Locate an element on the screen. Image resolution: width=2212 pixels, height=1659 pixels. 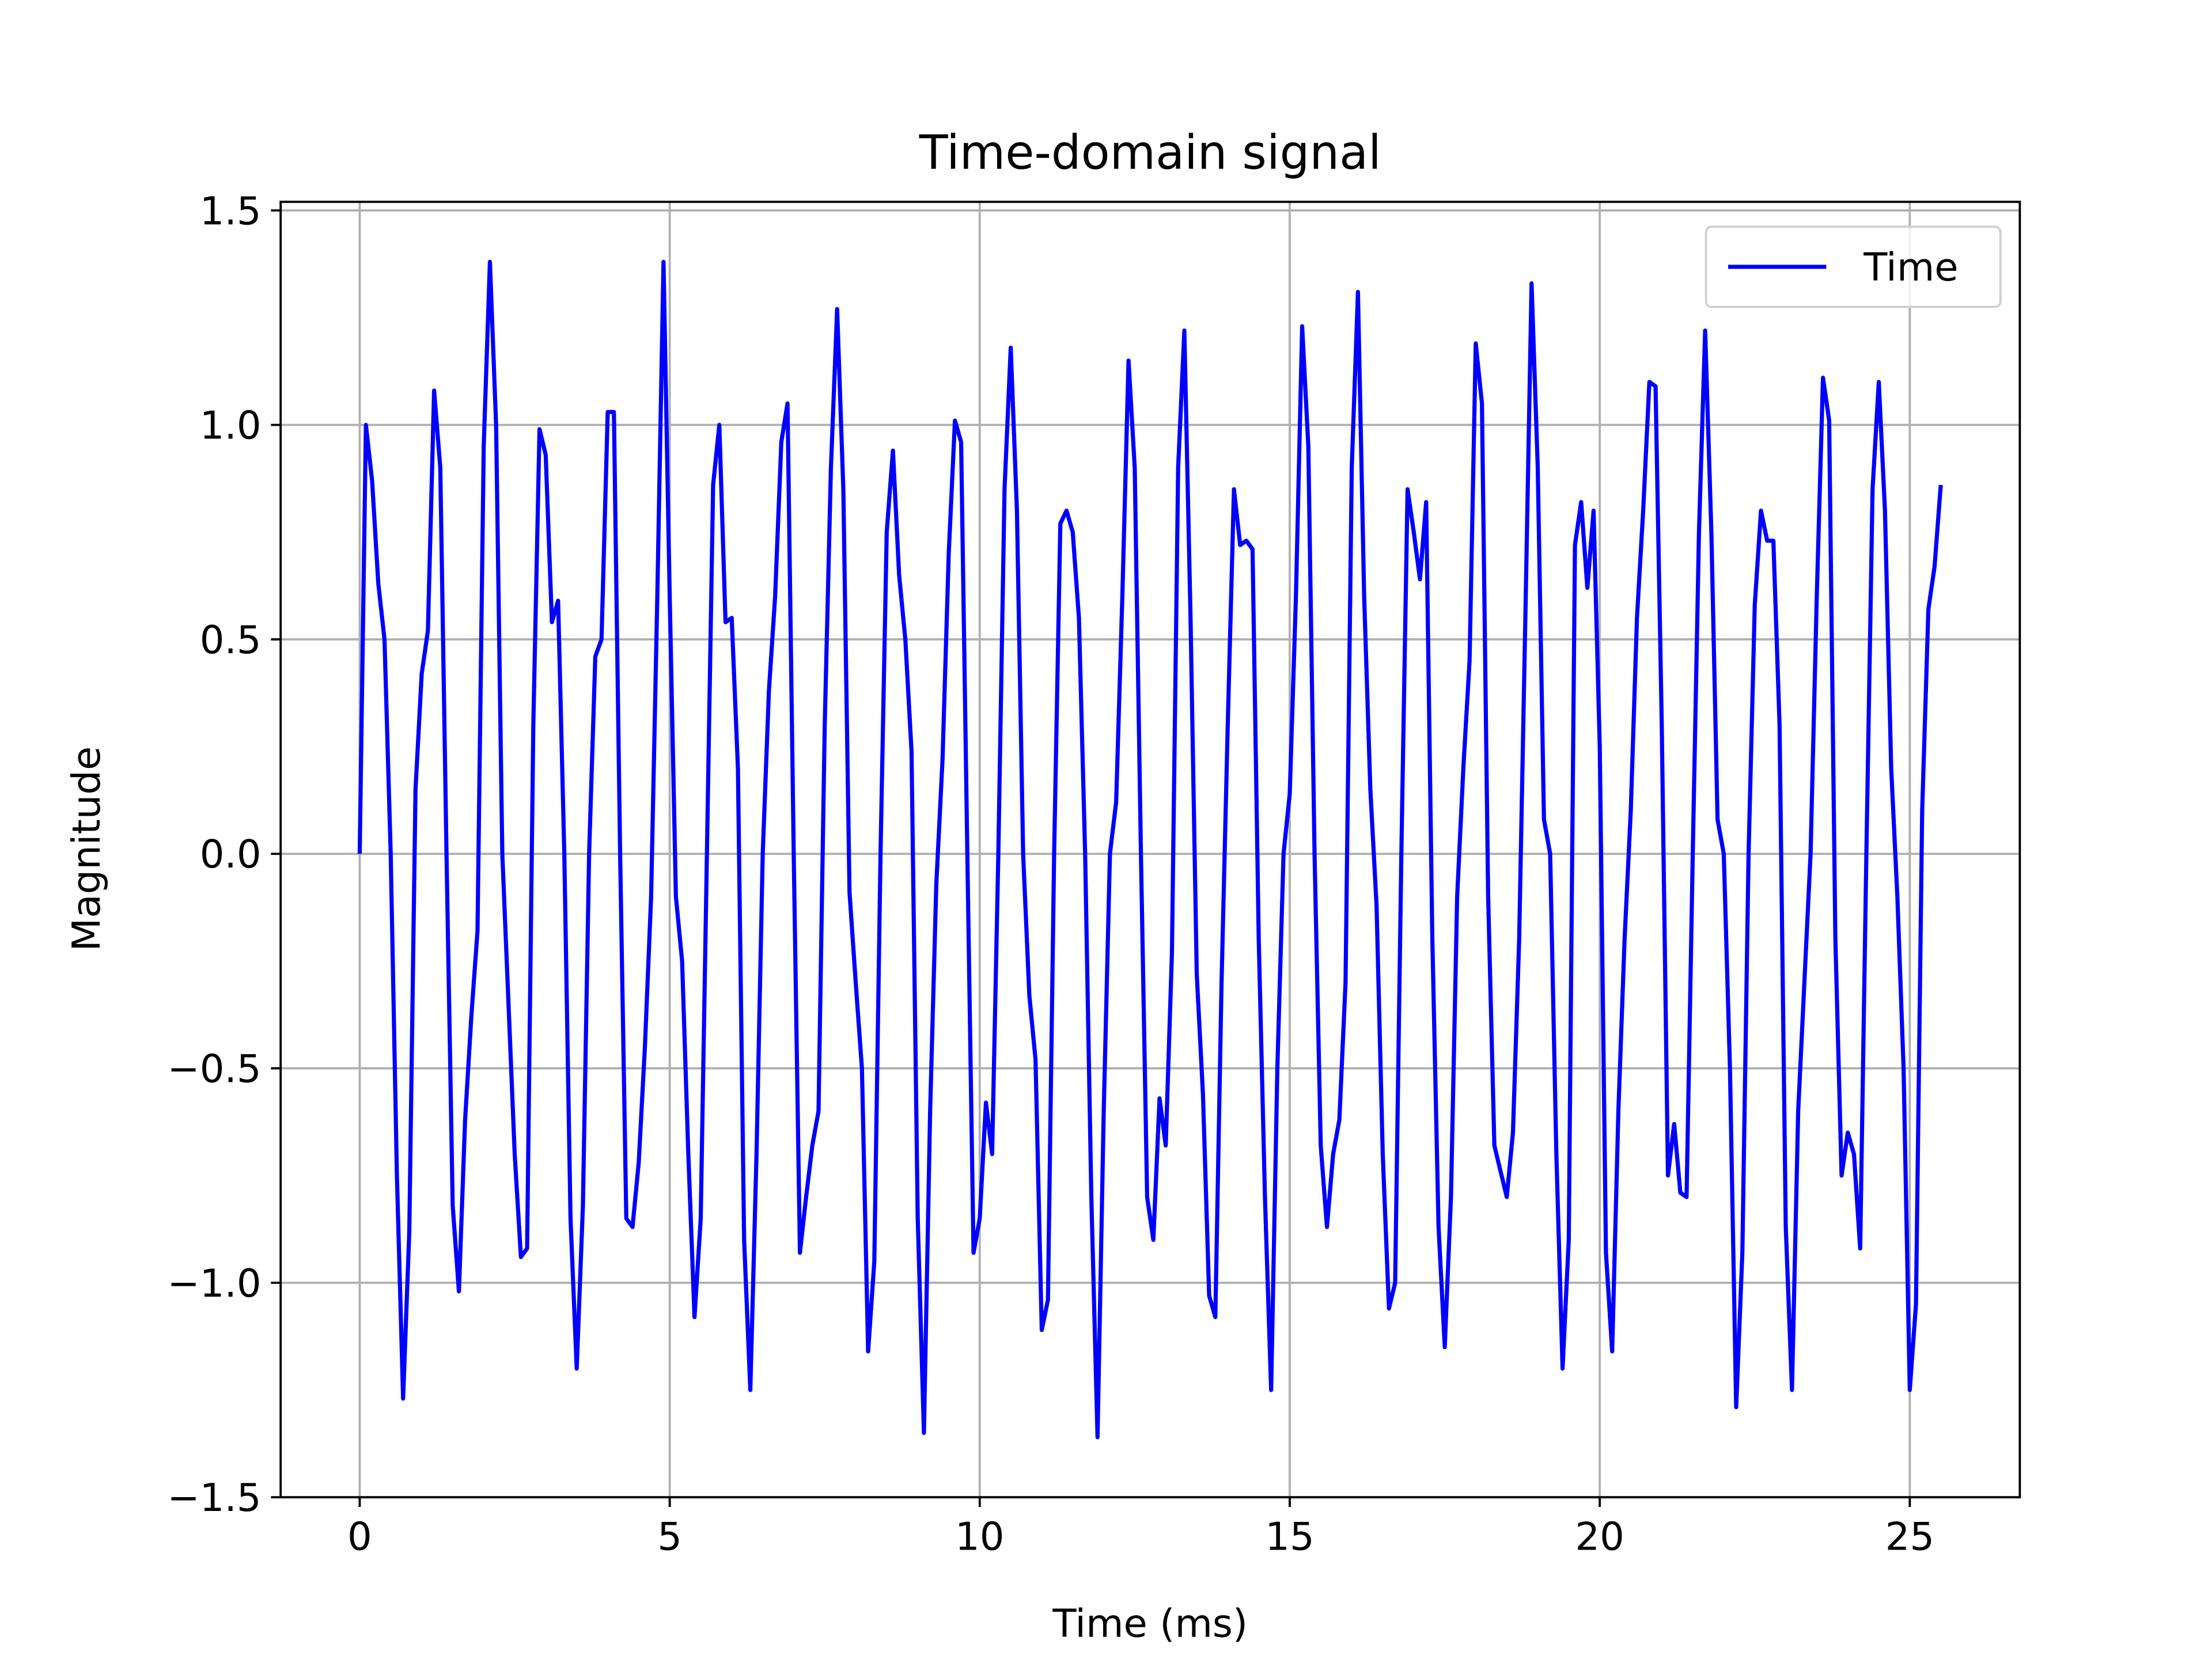
y-tick-label: −1.5 is located at coordinates (214, 1497).